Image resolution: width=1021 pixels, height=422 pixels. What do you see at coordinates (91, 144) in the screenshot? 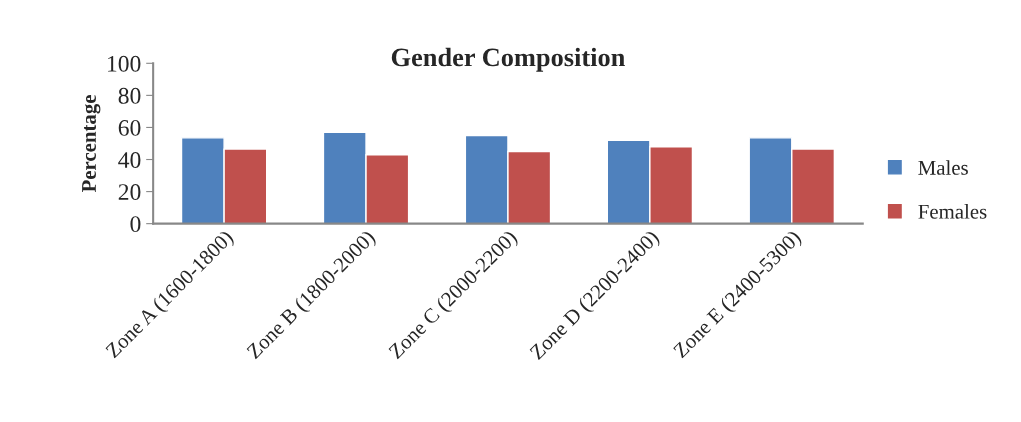
I see `y-axis-title: Percentage` at bounding box center [91, 144].